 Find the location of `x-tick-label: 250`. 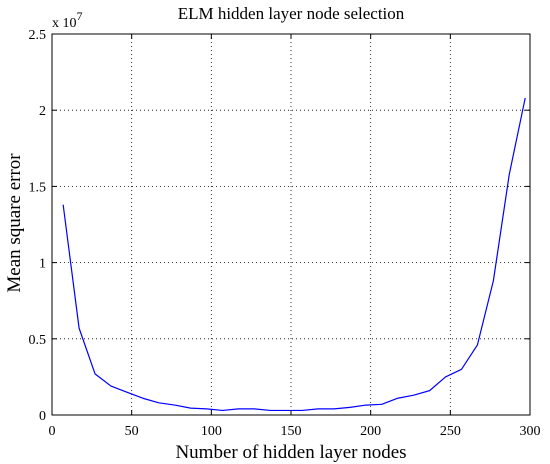

x-tick-label: 250 is located at coordinates (450, 431).